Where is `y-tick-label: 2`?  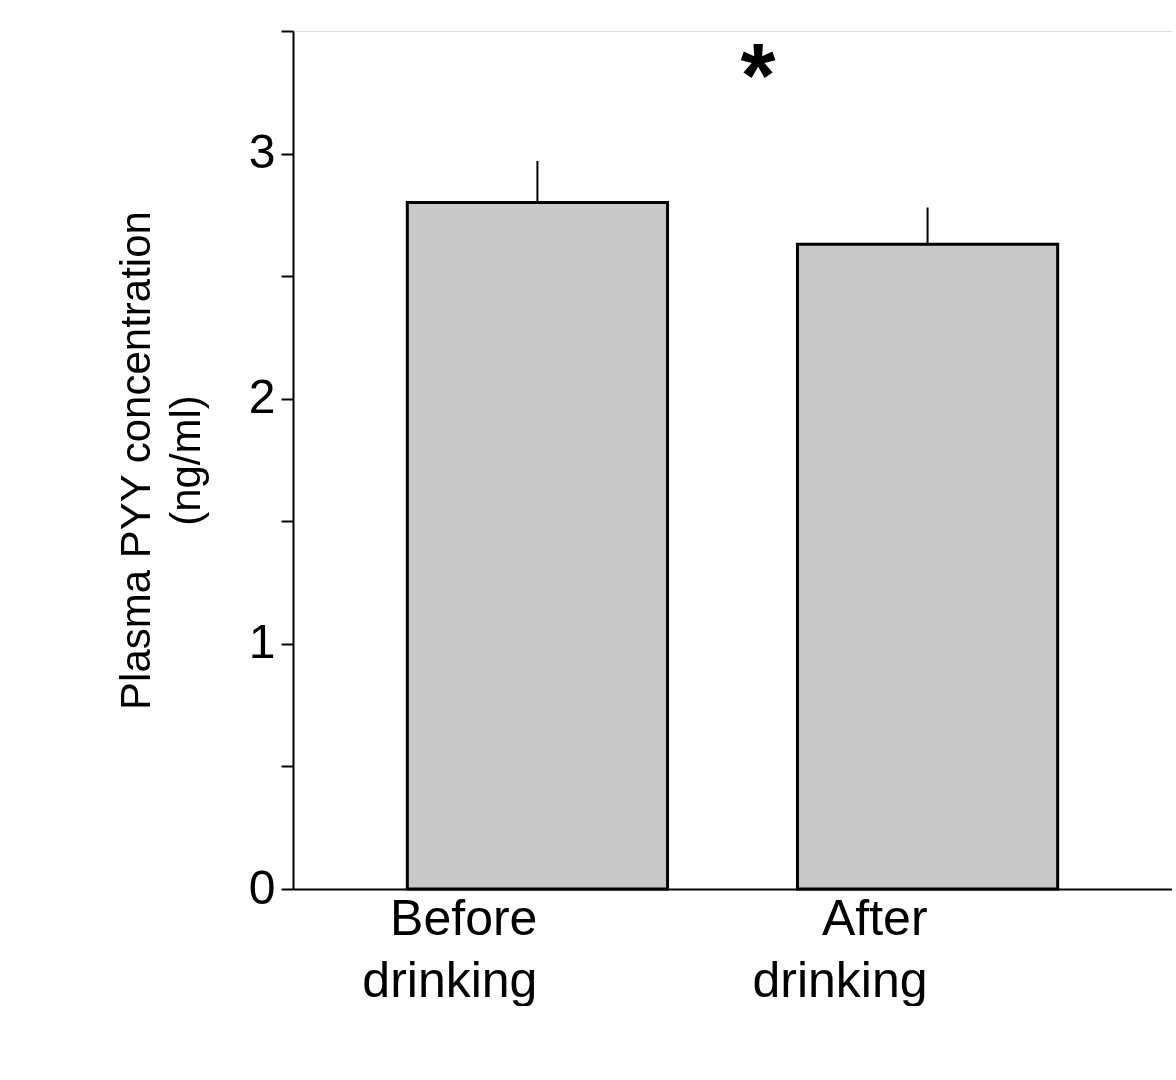 y-tick-label: 2 is located at coordinates (262, 397).